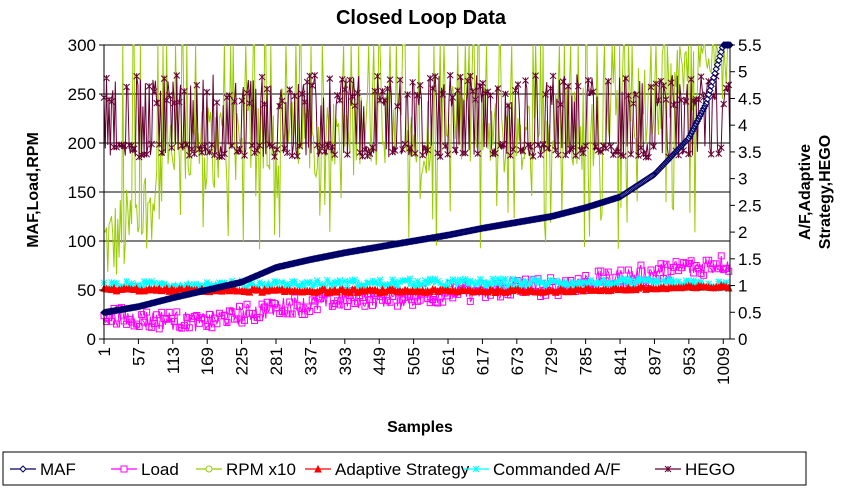 Image resolution: width=849 pixels, height=496 pixels. What do you see at coordinates (82, 45) in the screenshot?
I see `y-left-tick-label: 300` at bounding box center [82, 45].